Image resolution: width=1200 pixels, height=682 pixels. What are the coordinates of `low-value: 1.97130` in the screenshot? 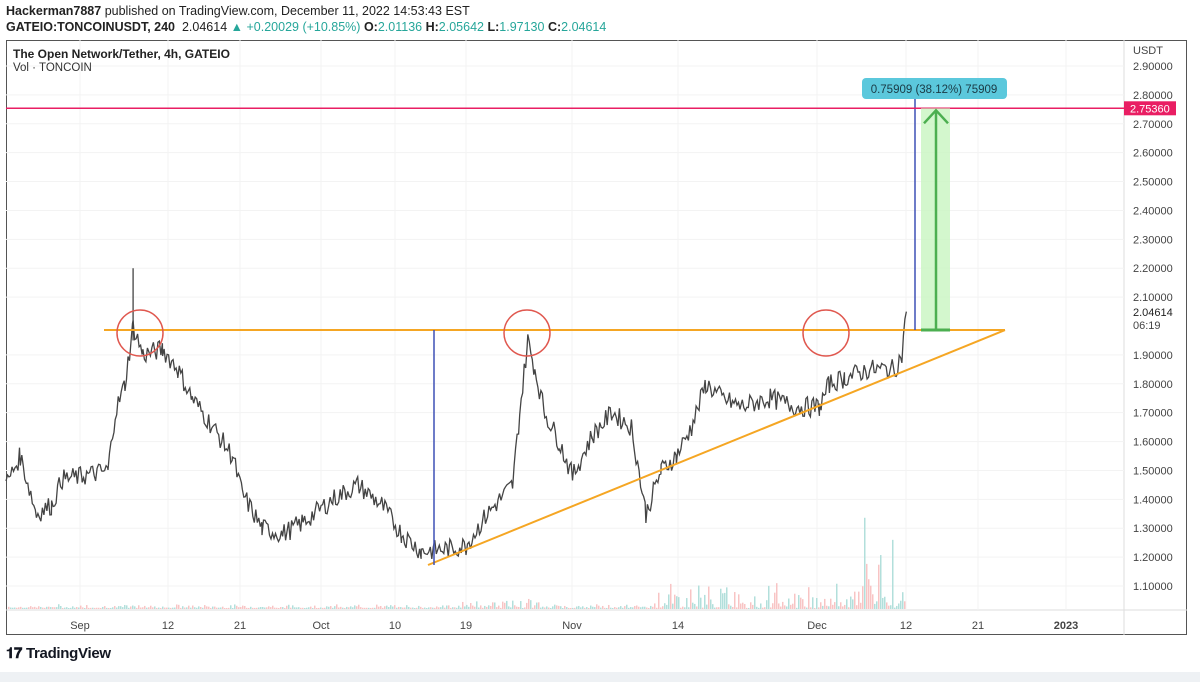 It's located at (522, 27).